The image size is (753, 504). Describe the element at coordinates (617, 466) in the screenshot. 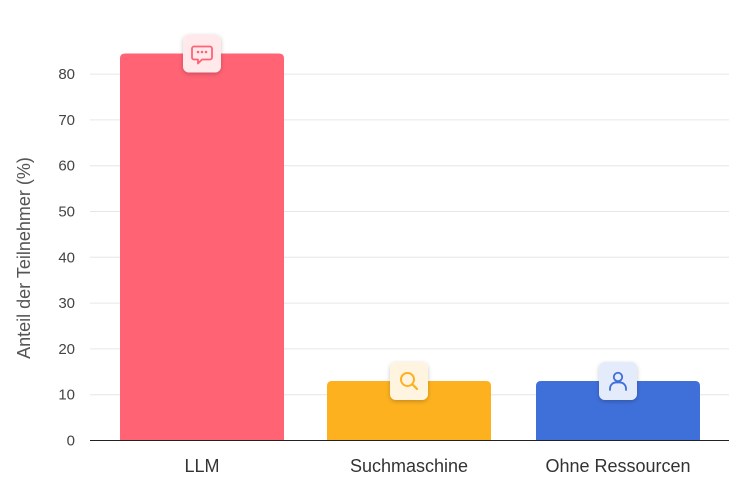

I see `x-category-label: Ohne Ressourcen` at that location.